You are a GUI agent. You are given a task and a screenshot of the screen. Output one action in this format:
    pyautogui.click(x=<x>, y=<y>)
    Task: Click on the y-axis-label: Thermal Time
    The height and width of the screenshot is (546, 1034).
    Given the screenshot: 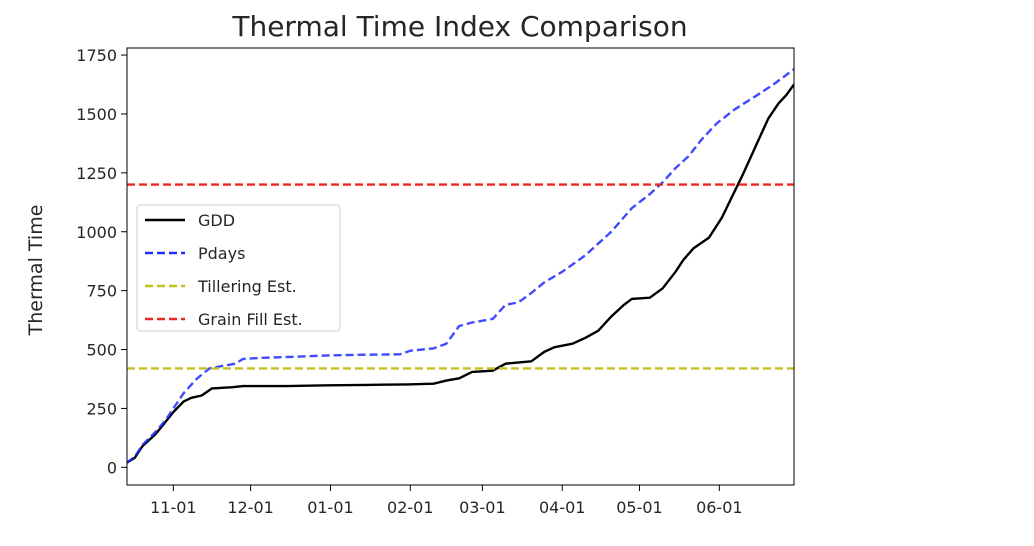 What is the action you would take?
    pyautogui.click(x=36, y=271)
    